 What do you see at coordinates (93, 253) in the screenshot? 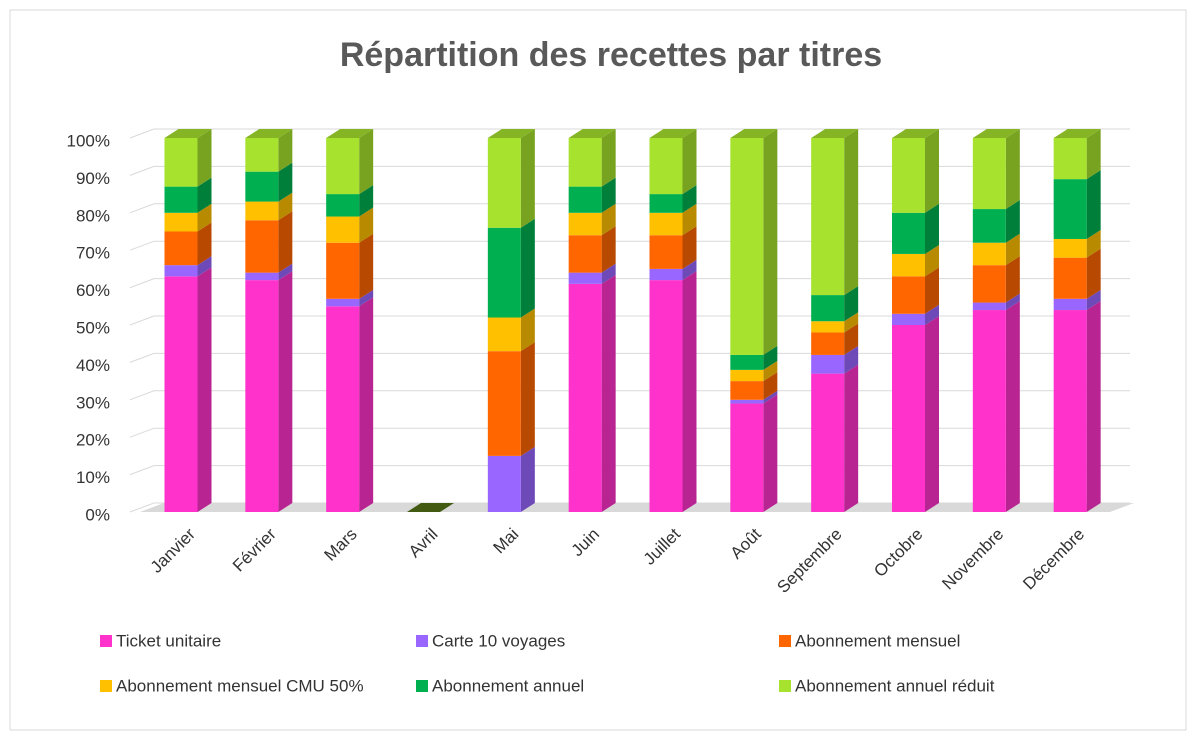
I see `y-tick-label: 70%` at bounding box center [93, 253].